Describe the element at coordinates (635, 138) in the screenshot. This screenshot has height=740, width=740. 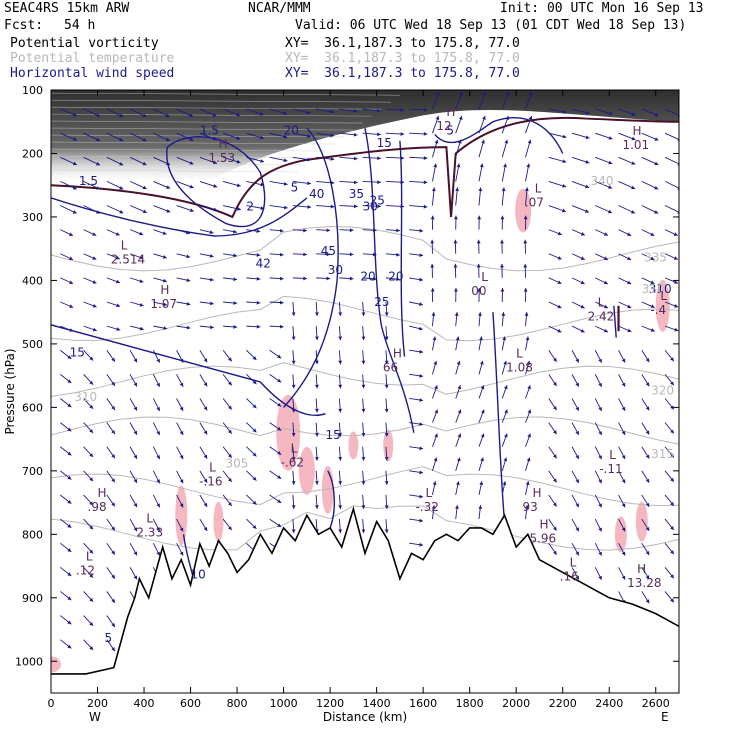
I see `high-marker: H1.01` at that location.